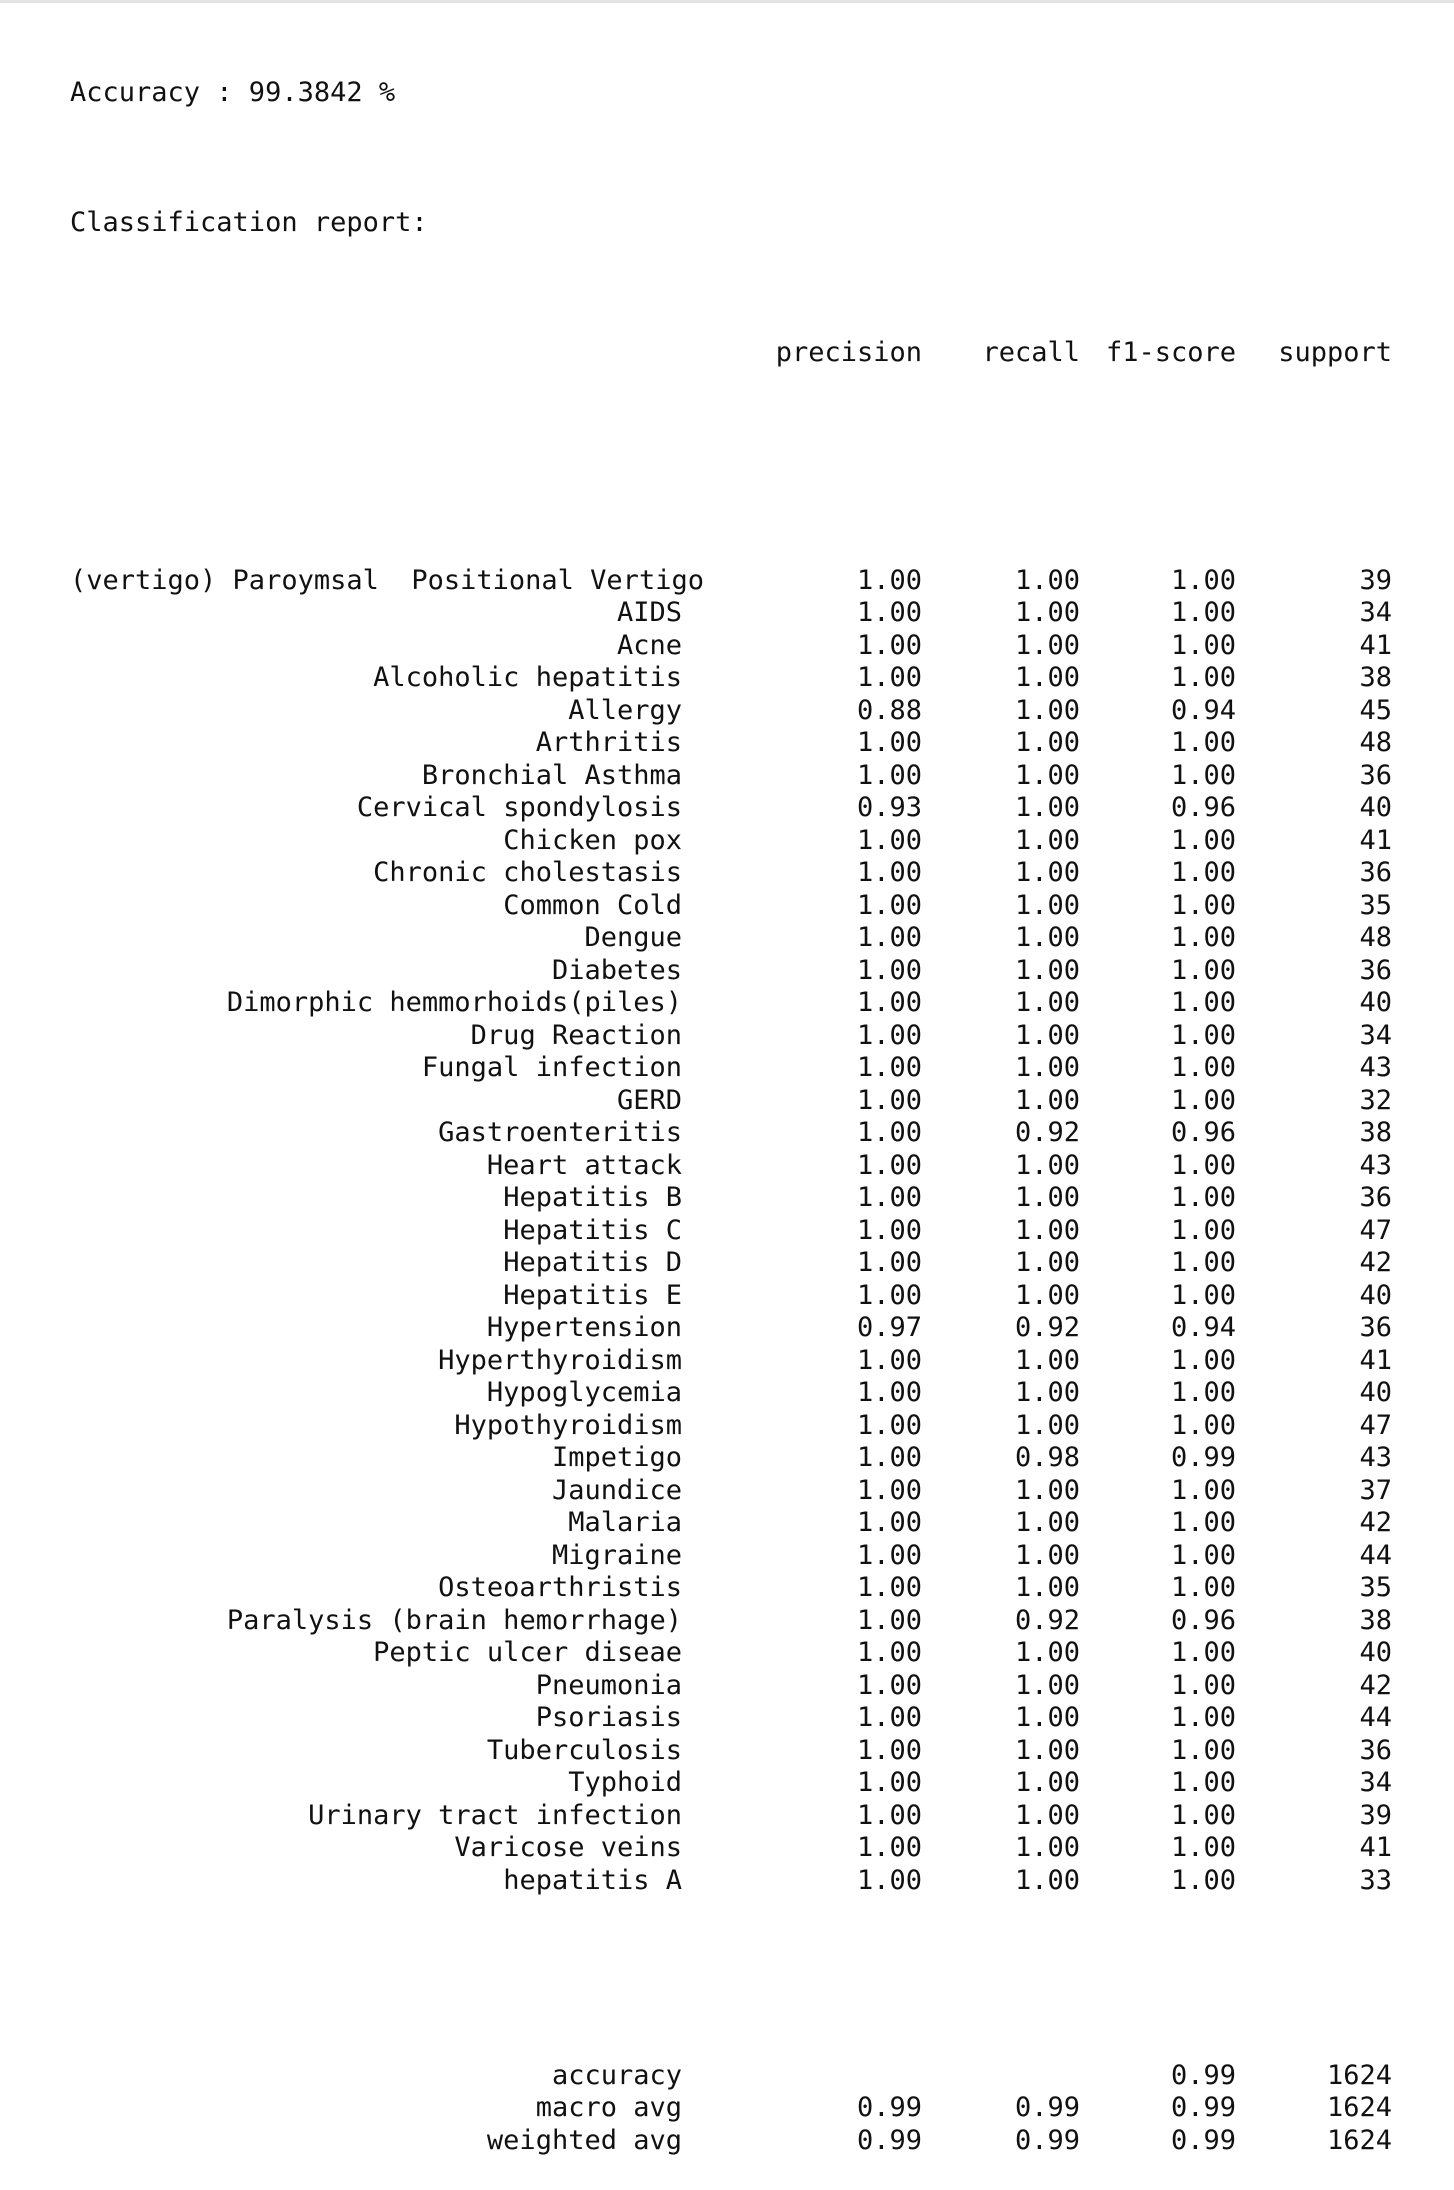 The height and width of the screenshot is (2190, 1454). What do you see at coordinates (592, 1295) in the screenshot?
I see `row-label: Hepatitis E` at bounding box center [592, 1295].